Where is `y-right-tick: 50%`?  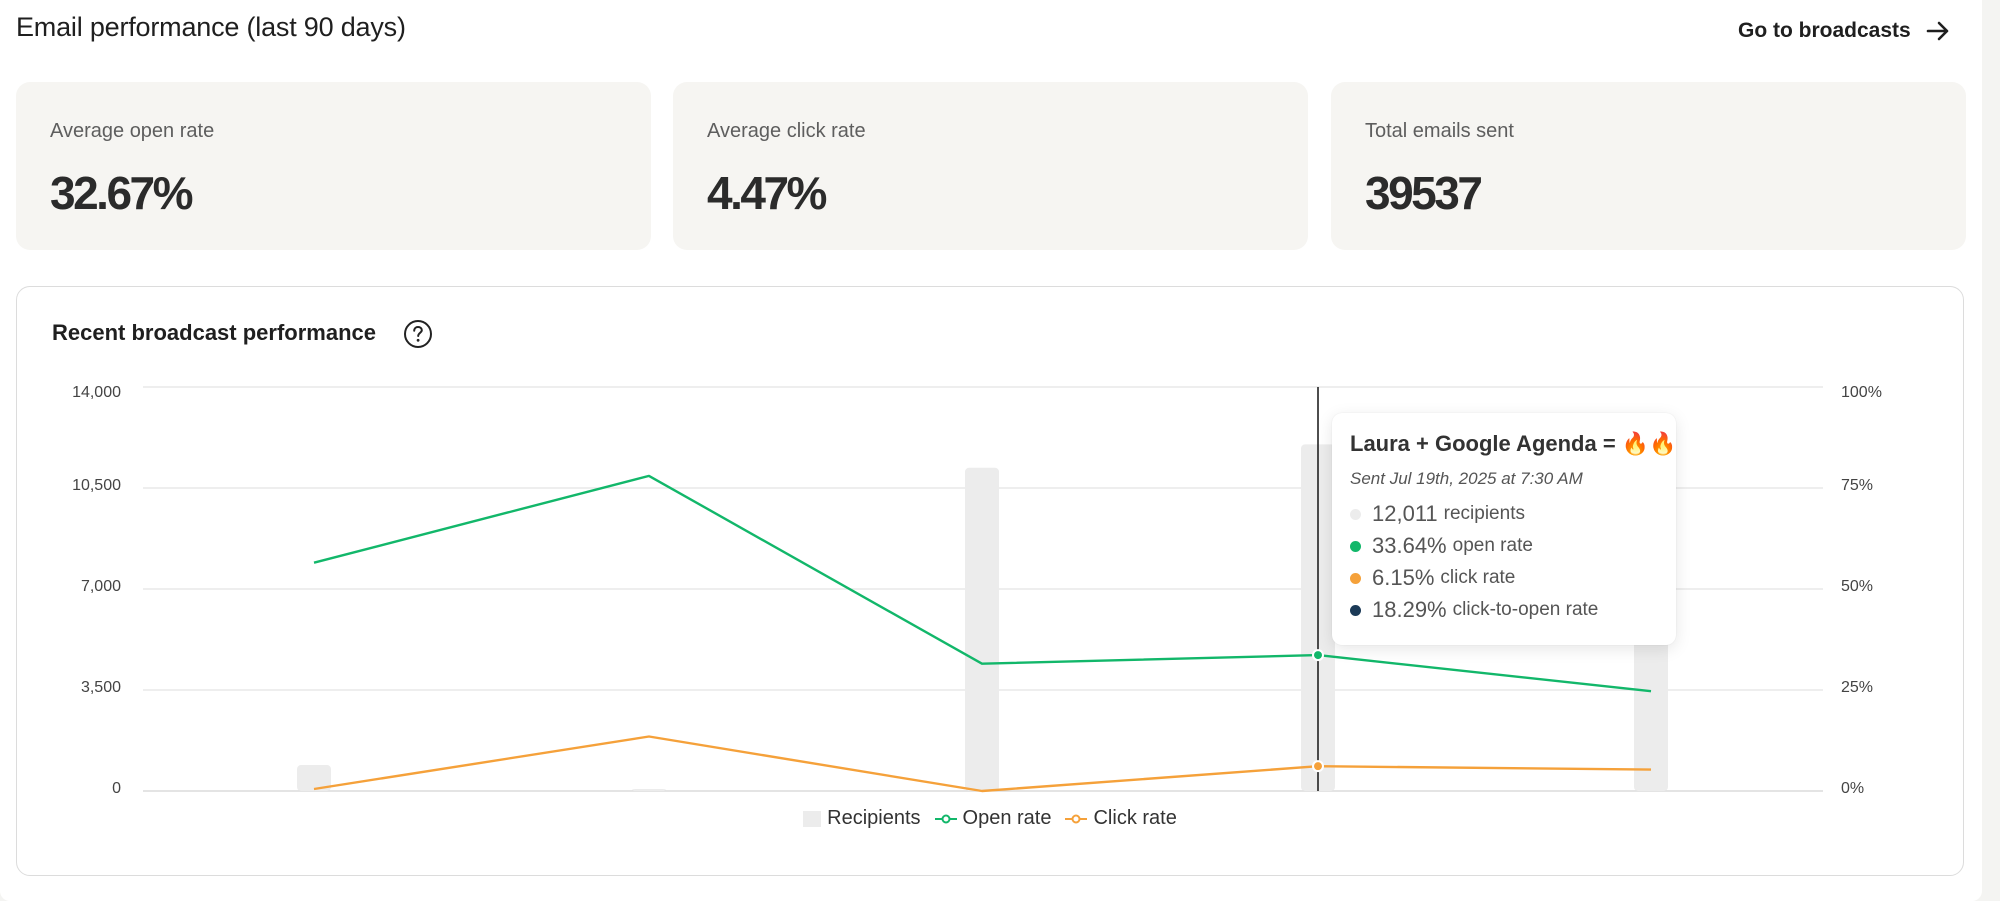 y-right-tick: 50% is located at coordinates (1857, 586).